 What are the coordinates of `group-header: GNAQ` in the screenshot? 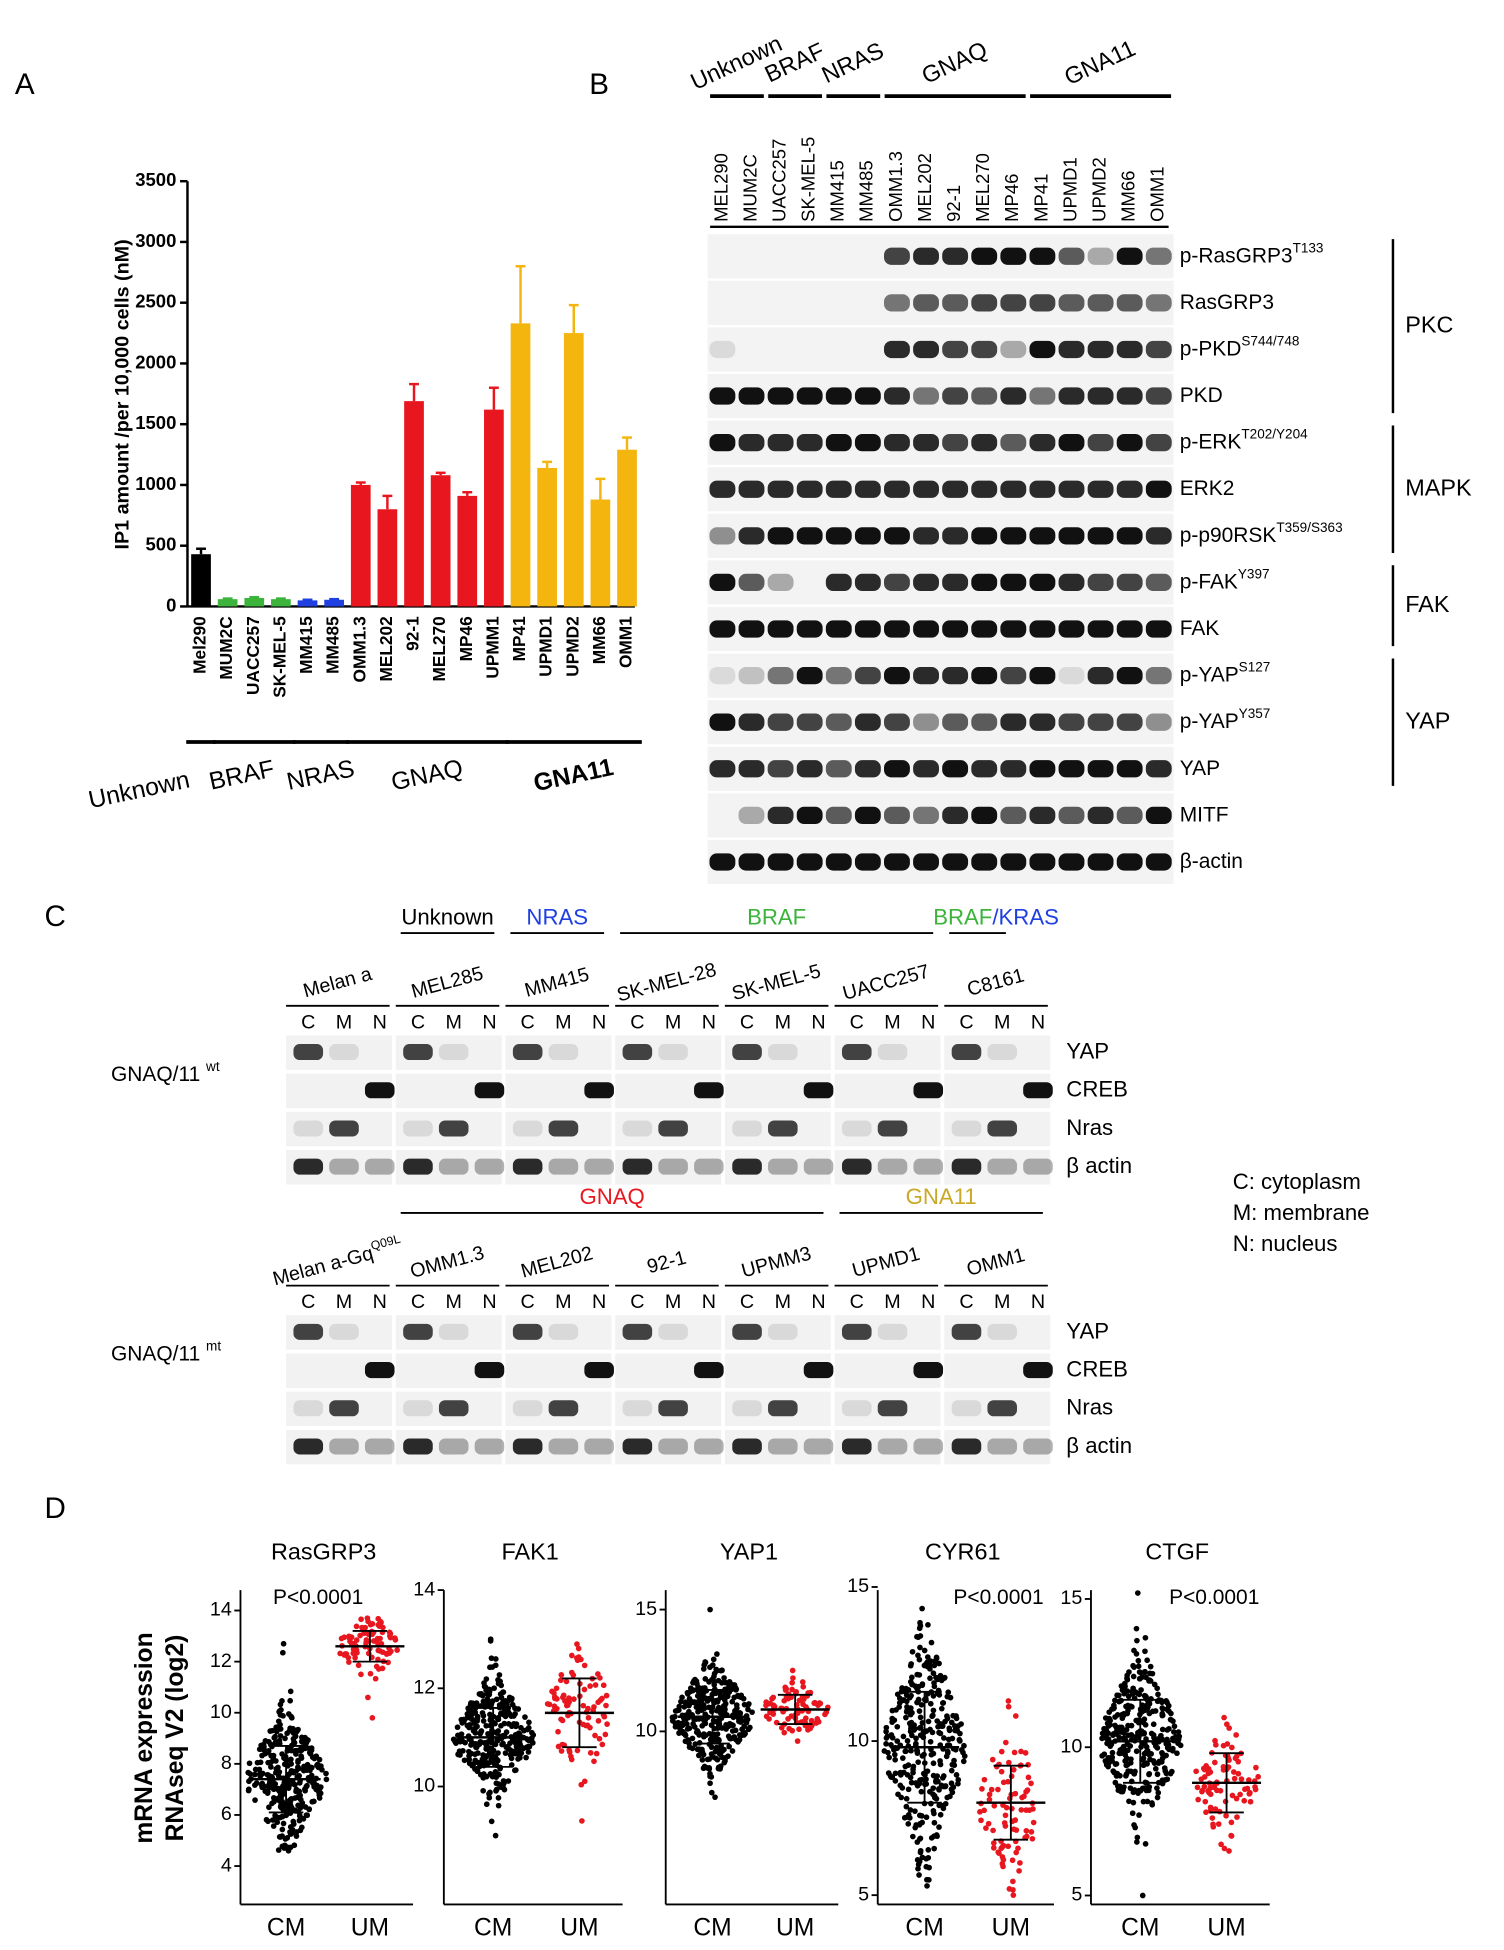 It's located at (611, 1196).